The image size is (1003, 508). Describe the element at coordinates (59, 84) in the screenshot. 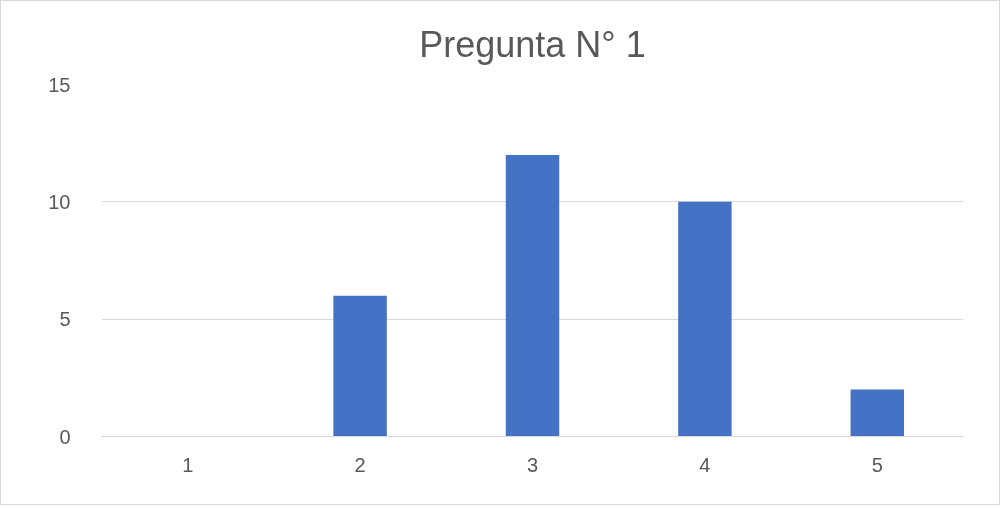

I see `y-tick-label: 15` at that location.